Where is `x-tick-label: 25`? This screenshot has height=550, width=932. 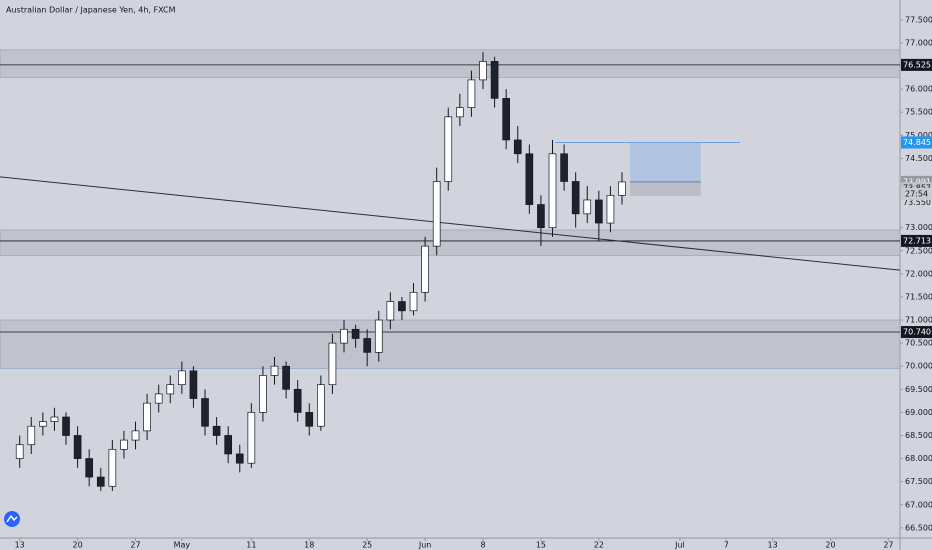
x-tick-label: 25 is located at coordinates (367, 545).